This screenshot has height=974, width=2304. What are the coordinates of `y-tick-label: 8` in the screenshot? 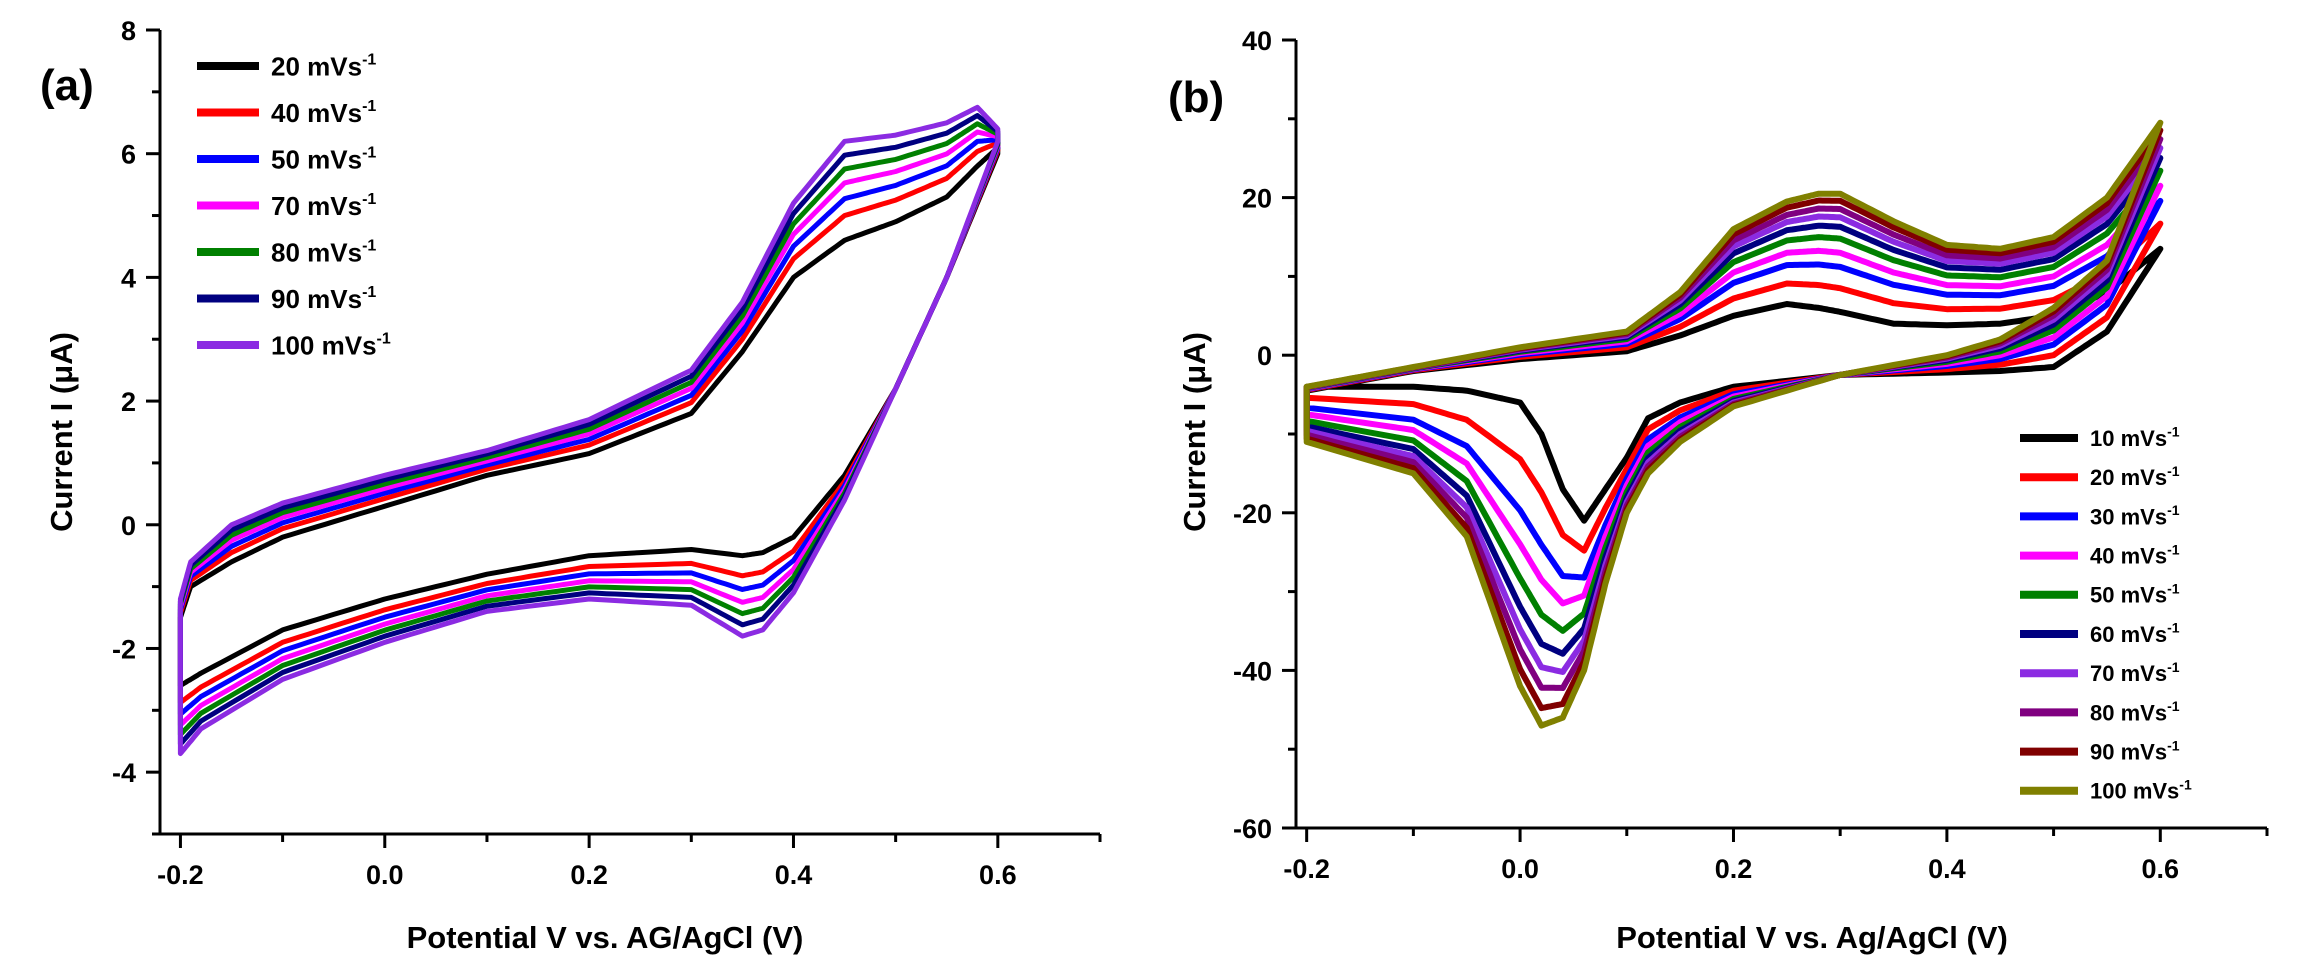 It's located at (128, 31).